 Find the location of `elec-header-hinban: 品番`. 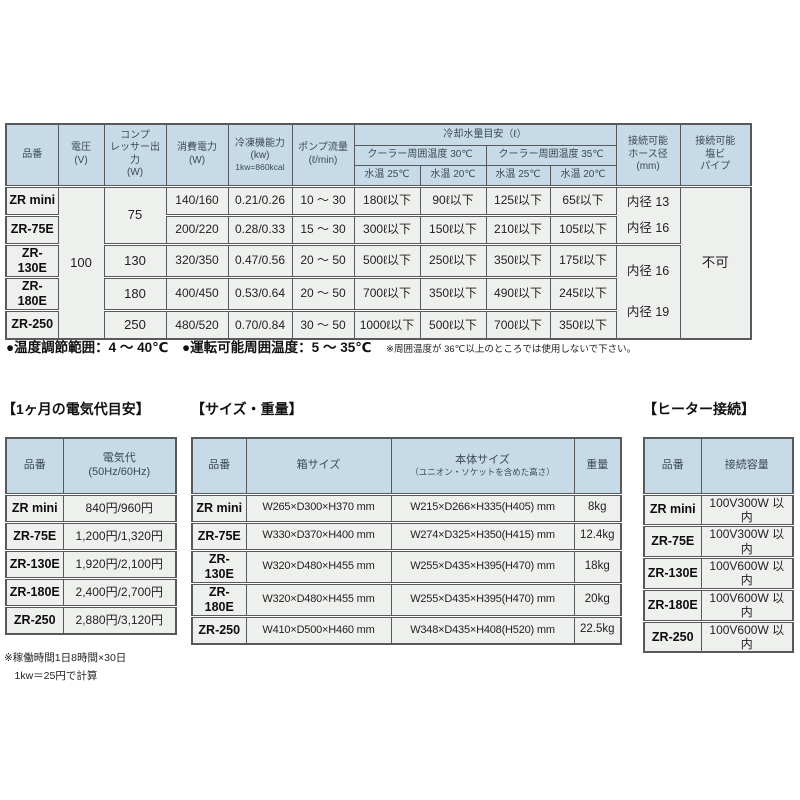

elec-header-hinban: 品番 is located at coordinates (34, 466).